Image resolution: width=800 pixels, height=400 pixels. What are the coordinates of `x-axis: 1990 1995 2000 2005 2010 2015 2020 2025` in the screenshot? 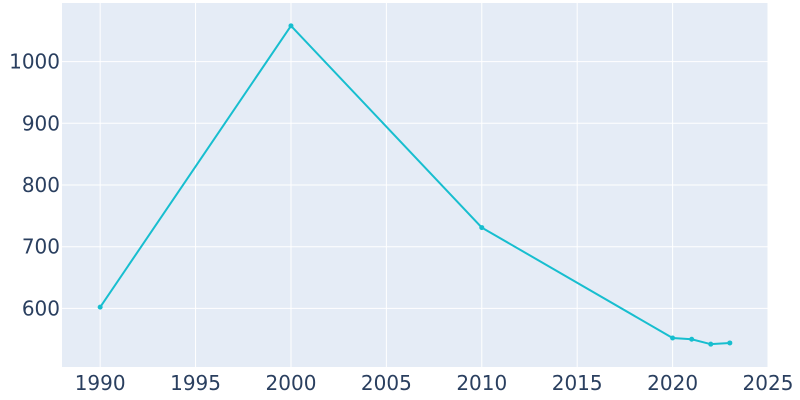 It's located at (434, 383).